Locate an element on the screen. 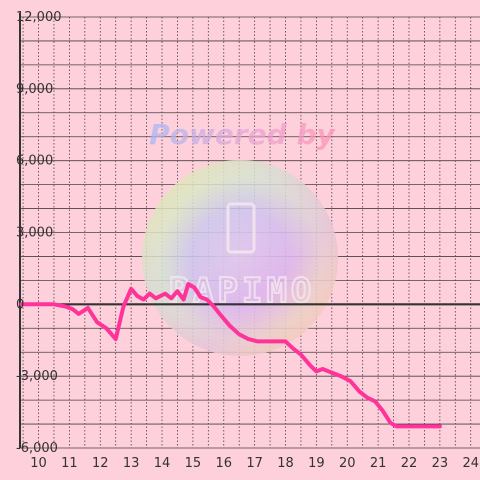  x-tick-label: 10 is located at coordinates (38, 463).